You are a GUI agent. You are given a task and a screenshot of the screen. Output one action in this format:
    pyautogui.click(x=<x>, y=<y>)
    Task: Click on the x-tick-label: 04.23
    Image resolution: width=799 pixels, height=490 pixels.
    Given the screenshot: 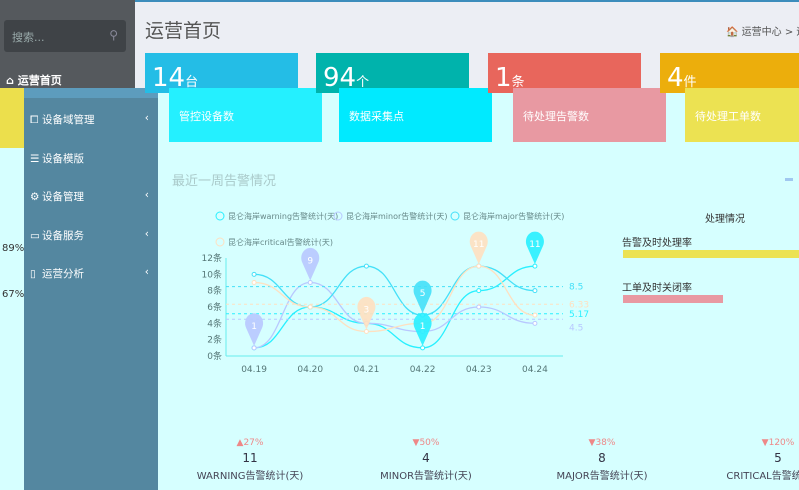 What is the action you would take?
    pyautogui.click(x=479, y=370)
    